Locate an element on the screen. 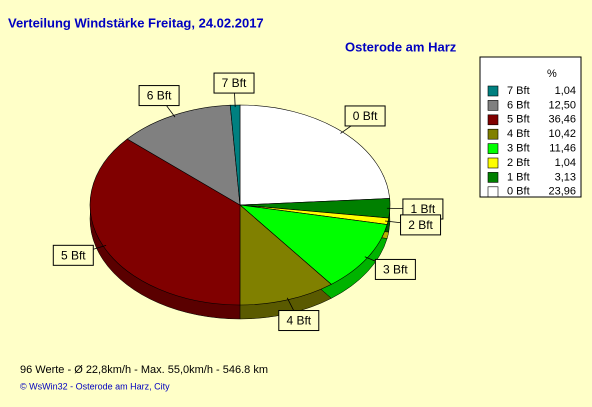 The height and width of the screenshot is (407, 592). slice-label: 6 Bft is located at coordinates (159, 96).